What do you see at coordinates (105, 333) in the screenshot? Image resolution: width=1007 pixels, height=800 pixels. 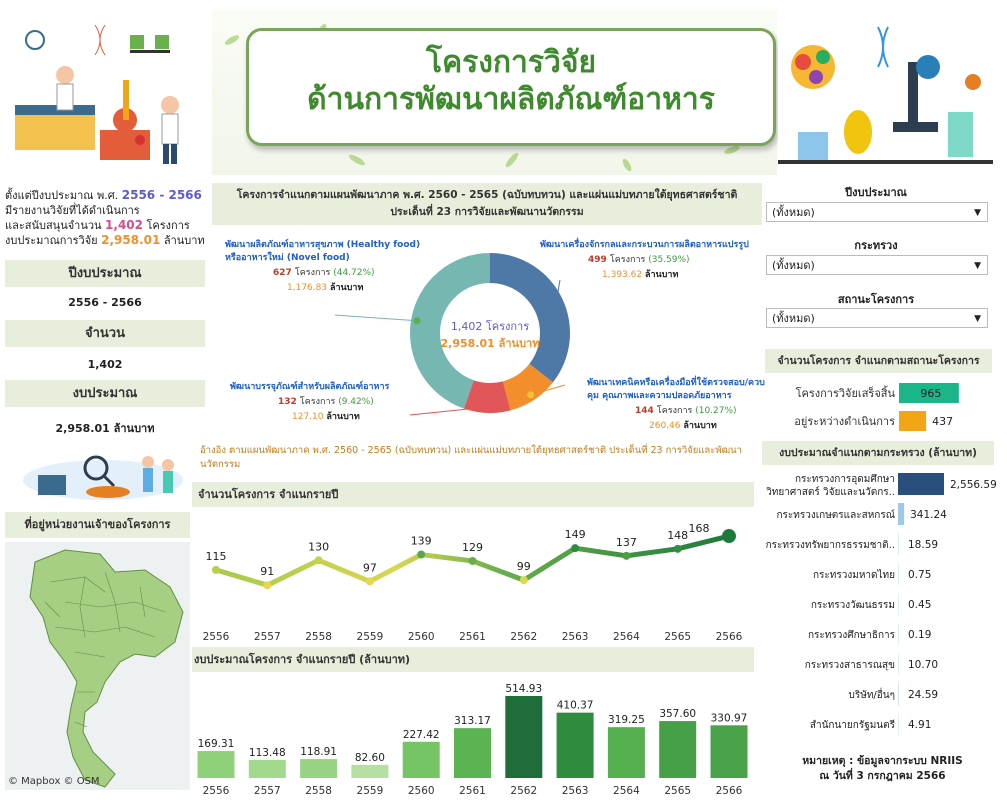 I see `kpi-count-header: จำนวน` at bounding box center [105, 333].